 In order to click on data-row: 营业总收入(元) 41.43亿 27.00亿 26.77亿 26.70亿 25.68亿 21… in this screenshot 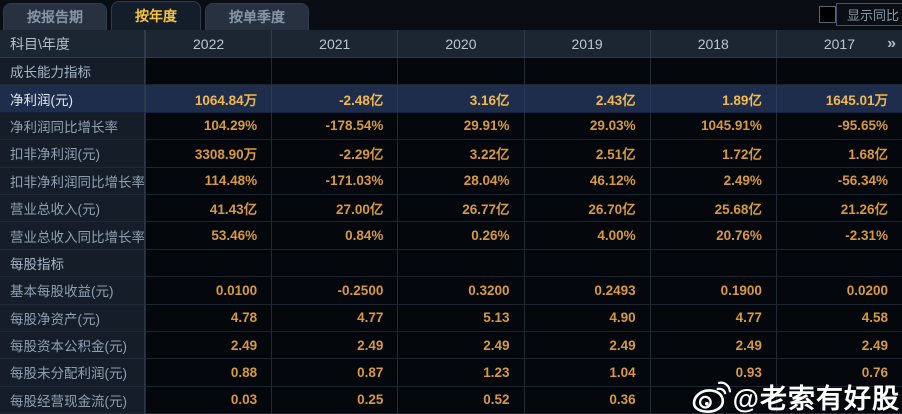, I will do `click(451, 208)`.